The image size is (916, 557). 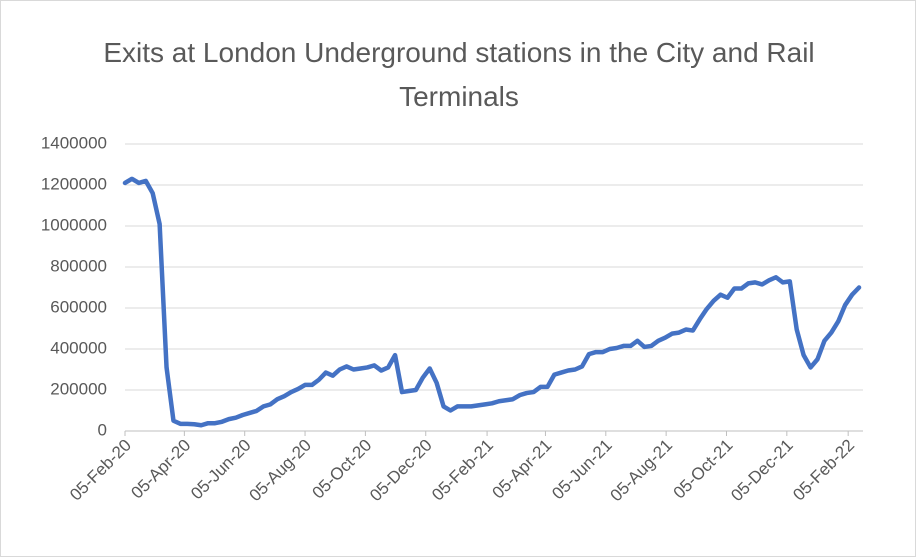 I want to click on y-tick-label: 200000, so click(x=78, y=388).